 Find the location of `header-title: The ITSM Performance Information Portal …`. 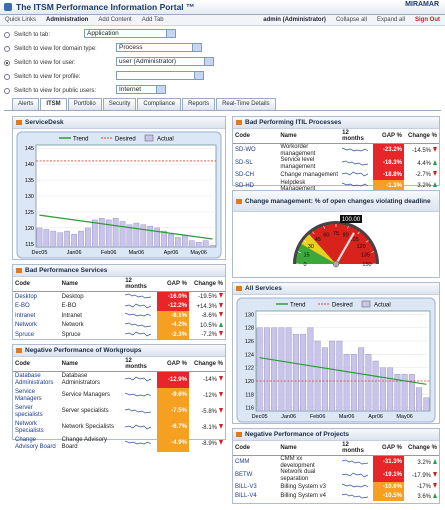

header-title: The ITSM Performance Information Portal … is located at coordinates (105, 7).